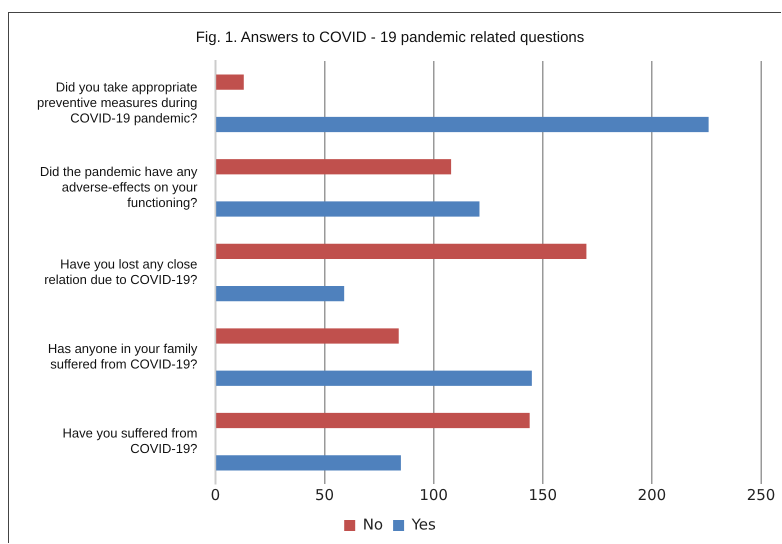 The width and height of the screenshot is (782, 544). I want to click on y-tick-label: Did you take appropriate preventive measures during COVID-19 pandemic?, so click(117, 102).